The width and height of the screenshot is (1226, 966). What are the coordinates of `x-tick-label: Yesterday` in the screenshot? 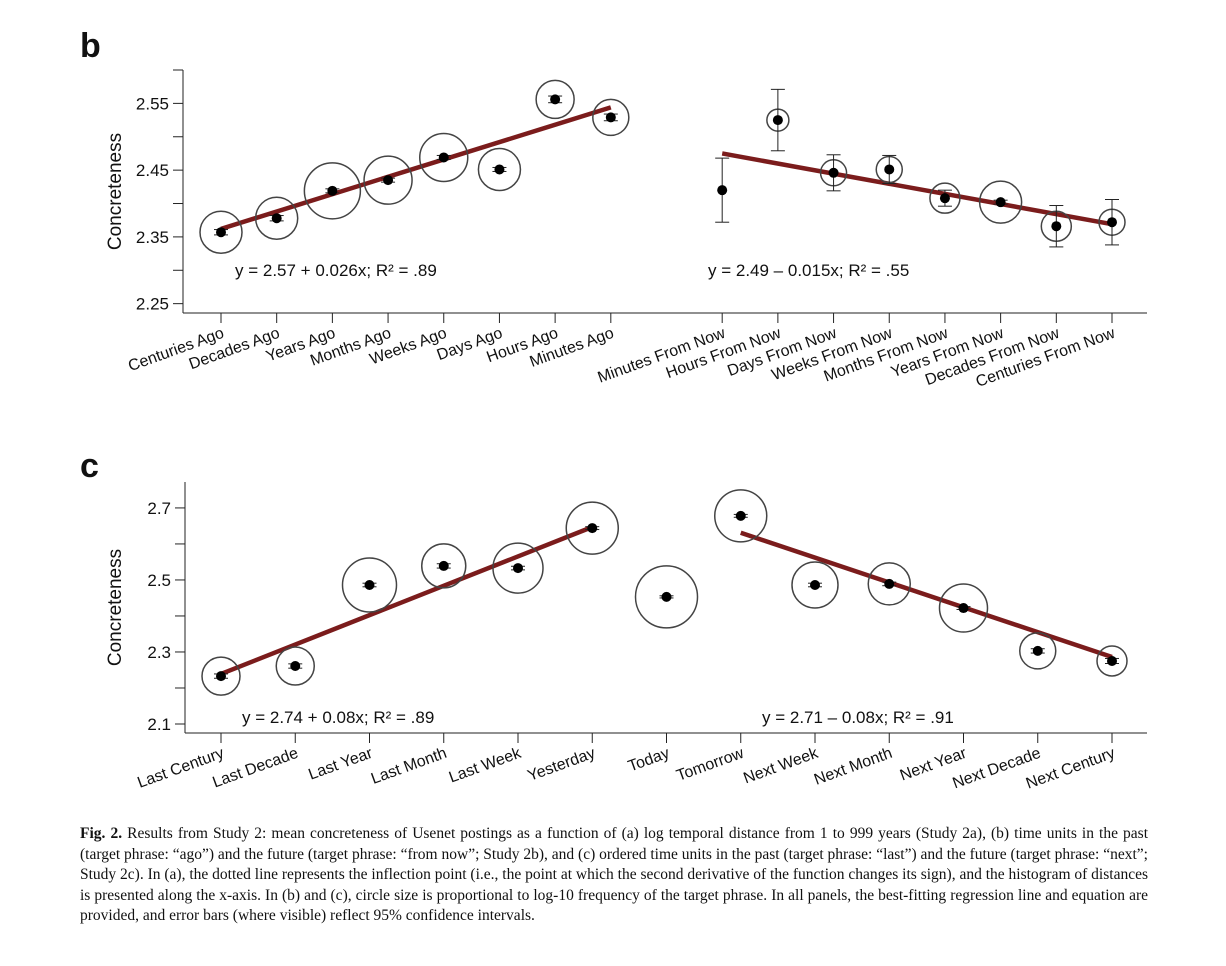 It's located at (561, 765).